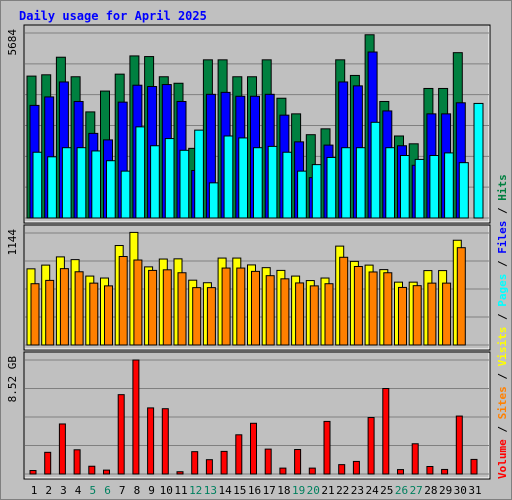  I want to click on panel-visits_sites-max-label: 1144, so click(12, 242).